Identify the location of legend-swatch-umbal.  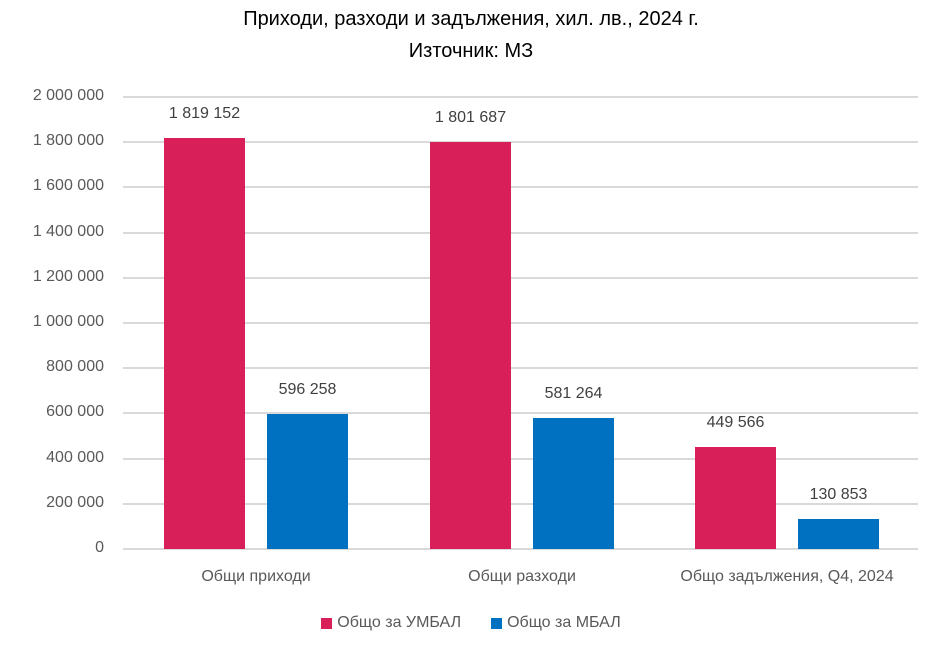
(327, 623).